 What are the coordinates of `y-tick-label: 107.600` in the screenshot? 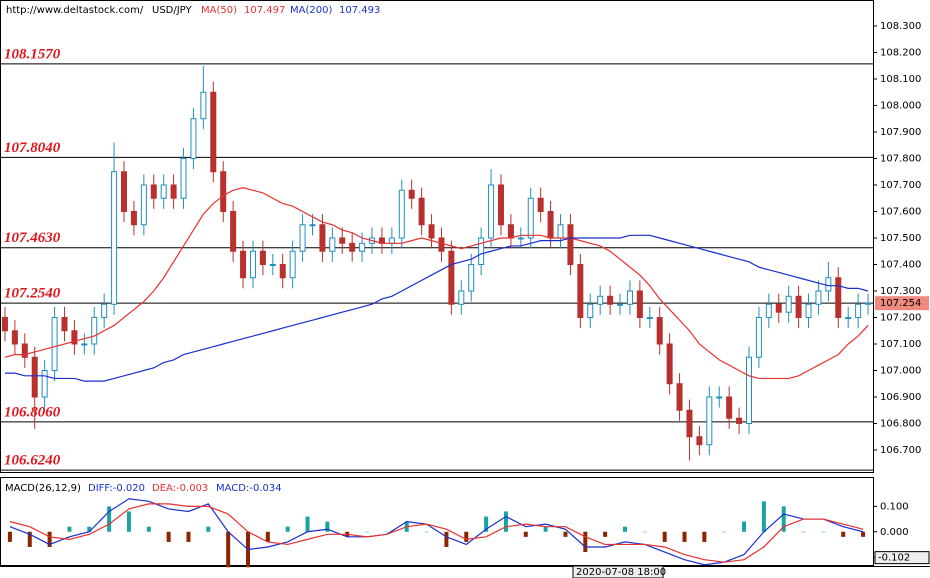 It's located at (900, 211).